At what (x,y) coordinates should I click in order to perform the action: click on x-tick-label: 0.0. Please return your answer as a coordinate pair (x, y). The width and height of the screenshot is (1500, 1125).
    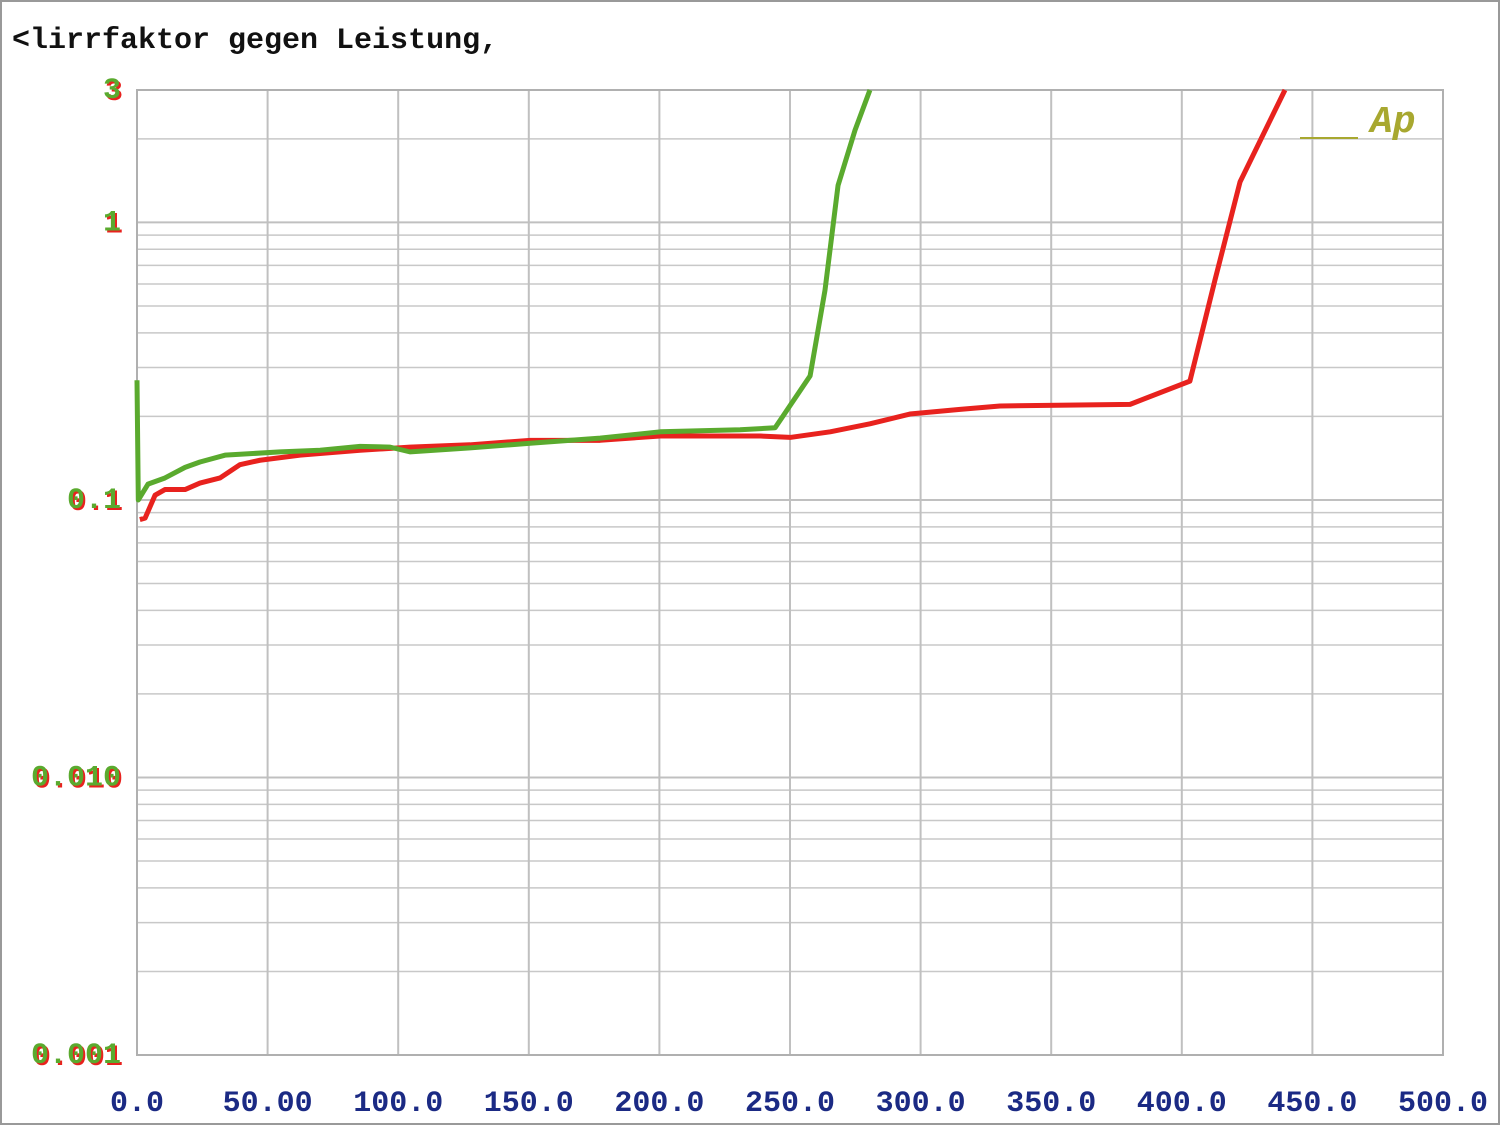
    Looking at the image, I should click on (137, 1104).